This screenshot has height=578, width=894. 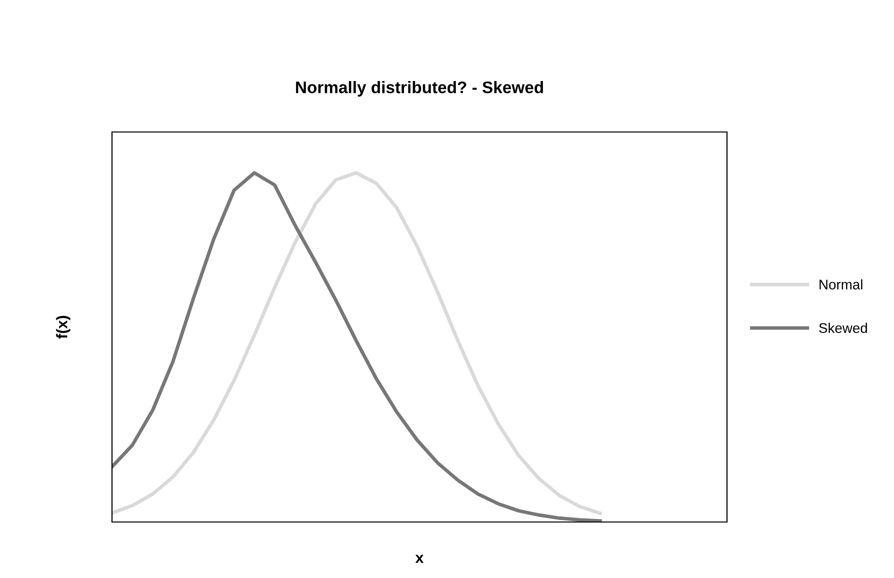 What do you see at coordinates (419, 558) in the screenshot?
I see `x-axis-title: x` at bounding box center [419, 558].